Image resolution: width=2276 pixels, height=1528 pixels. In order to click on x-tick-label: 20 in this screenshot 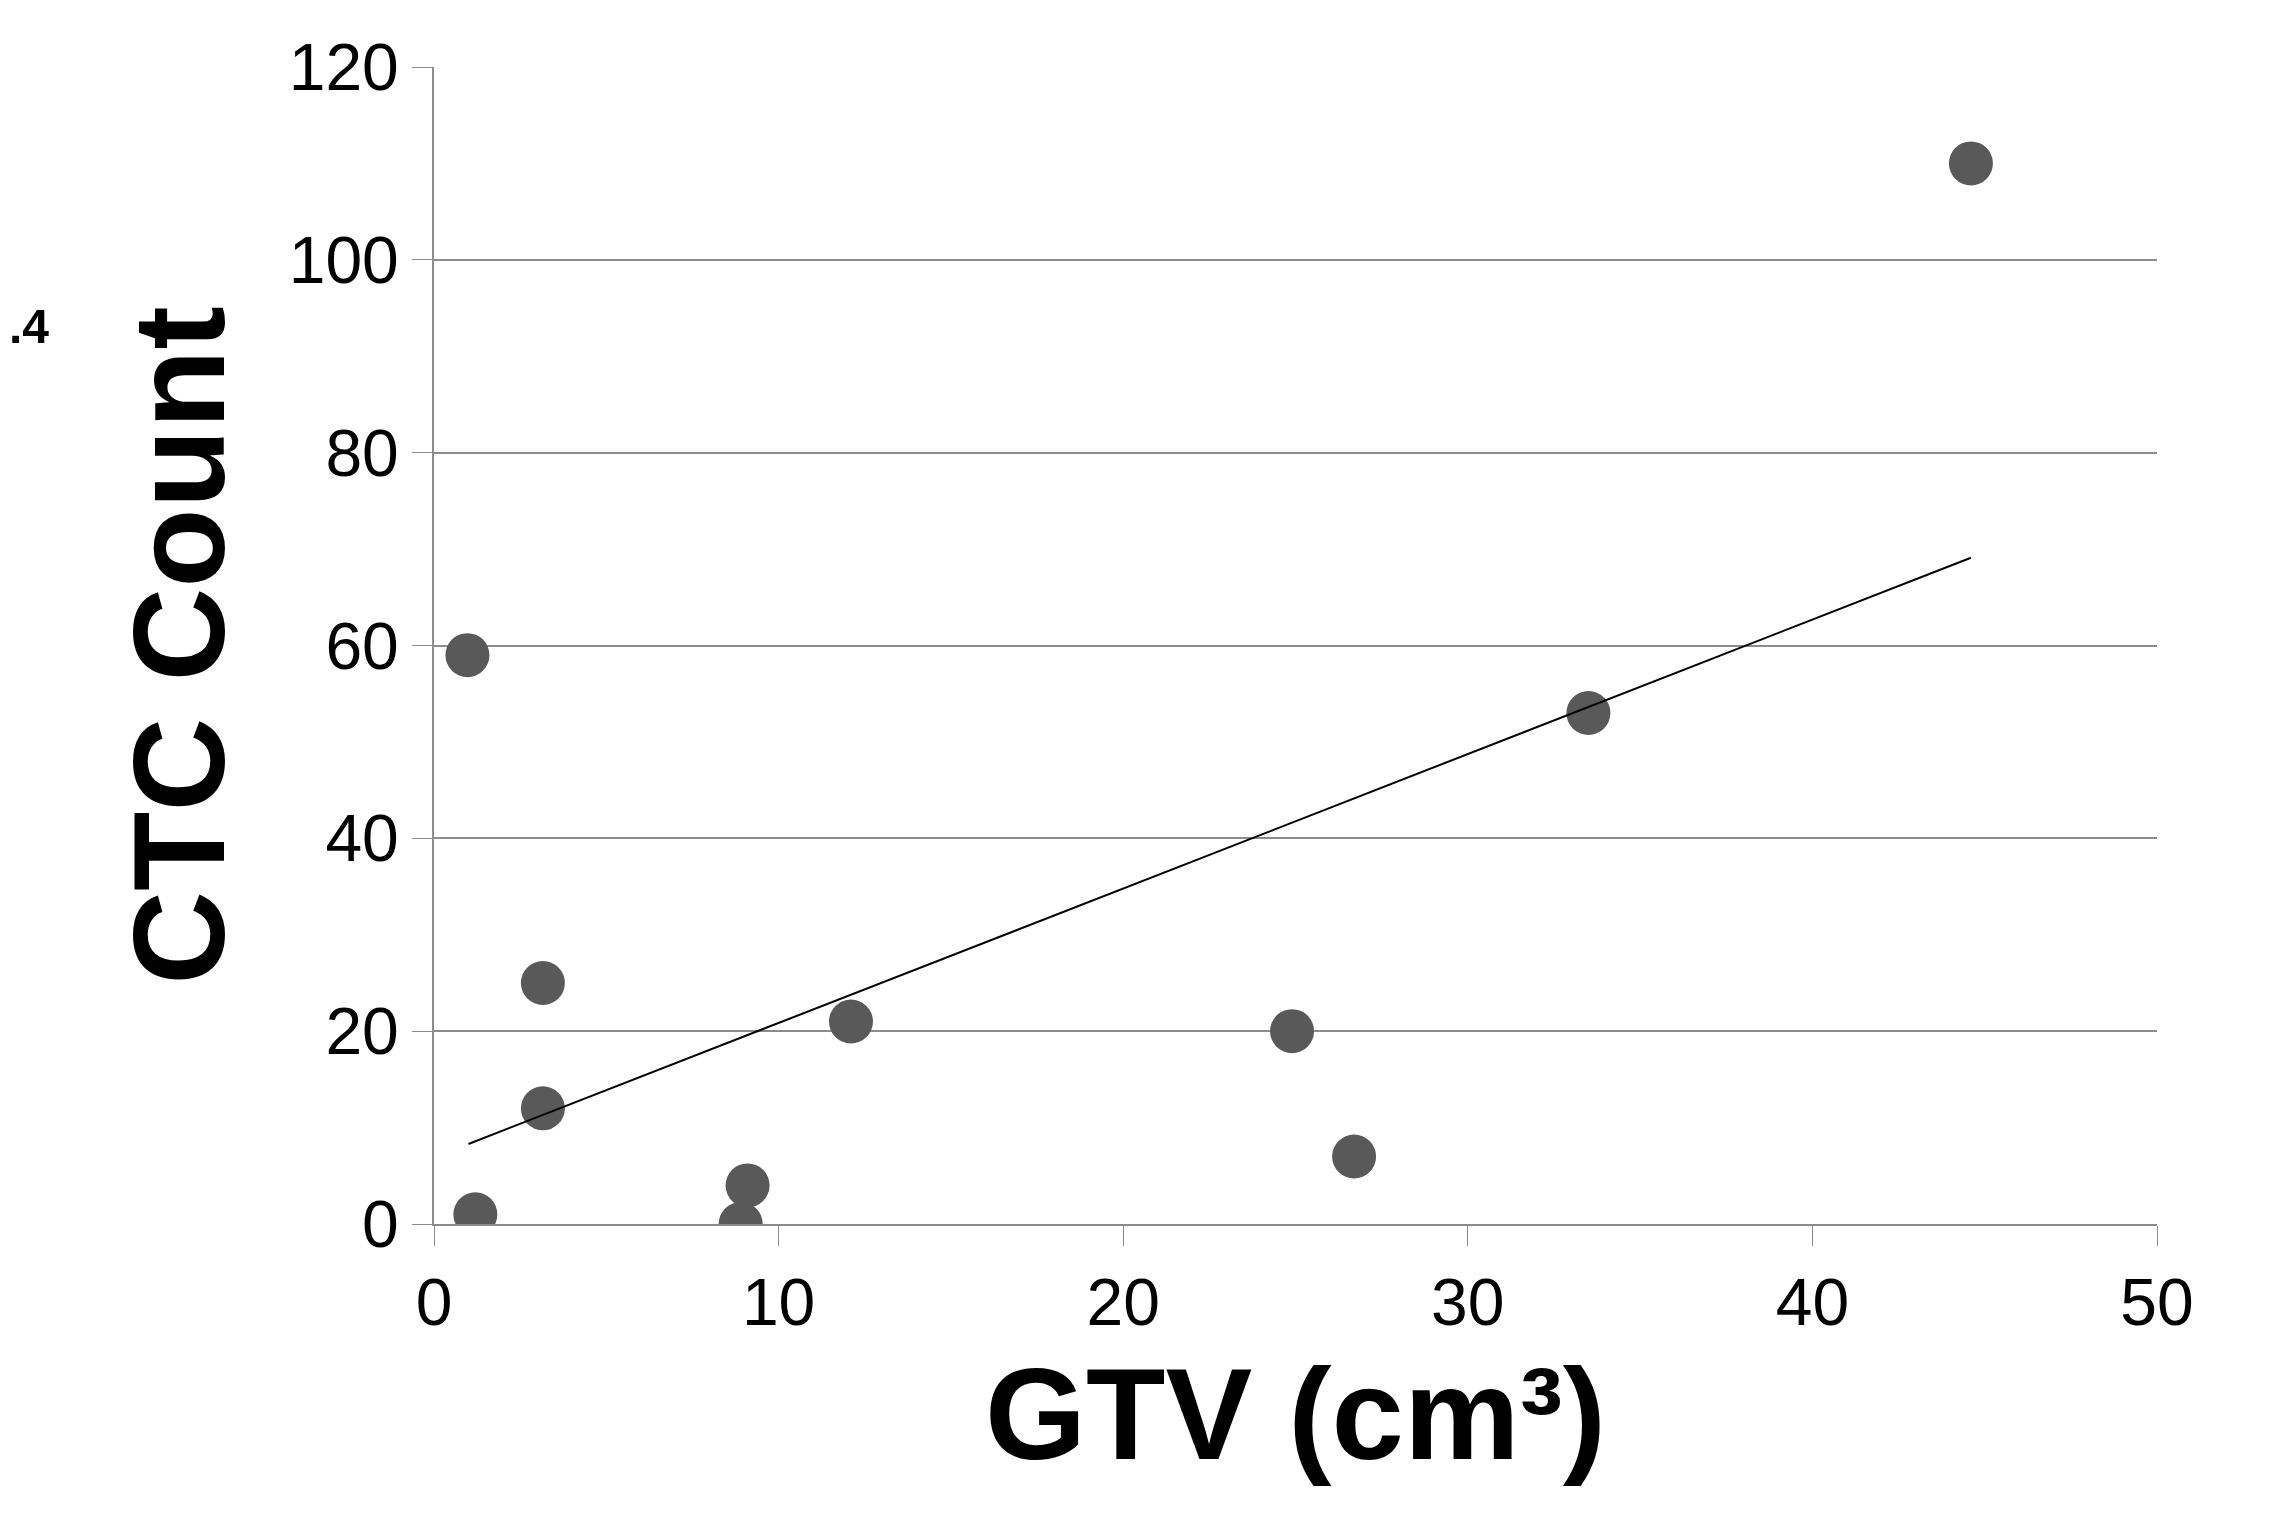, I will do `click(1123, 1302)`.